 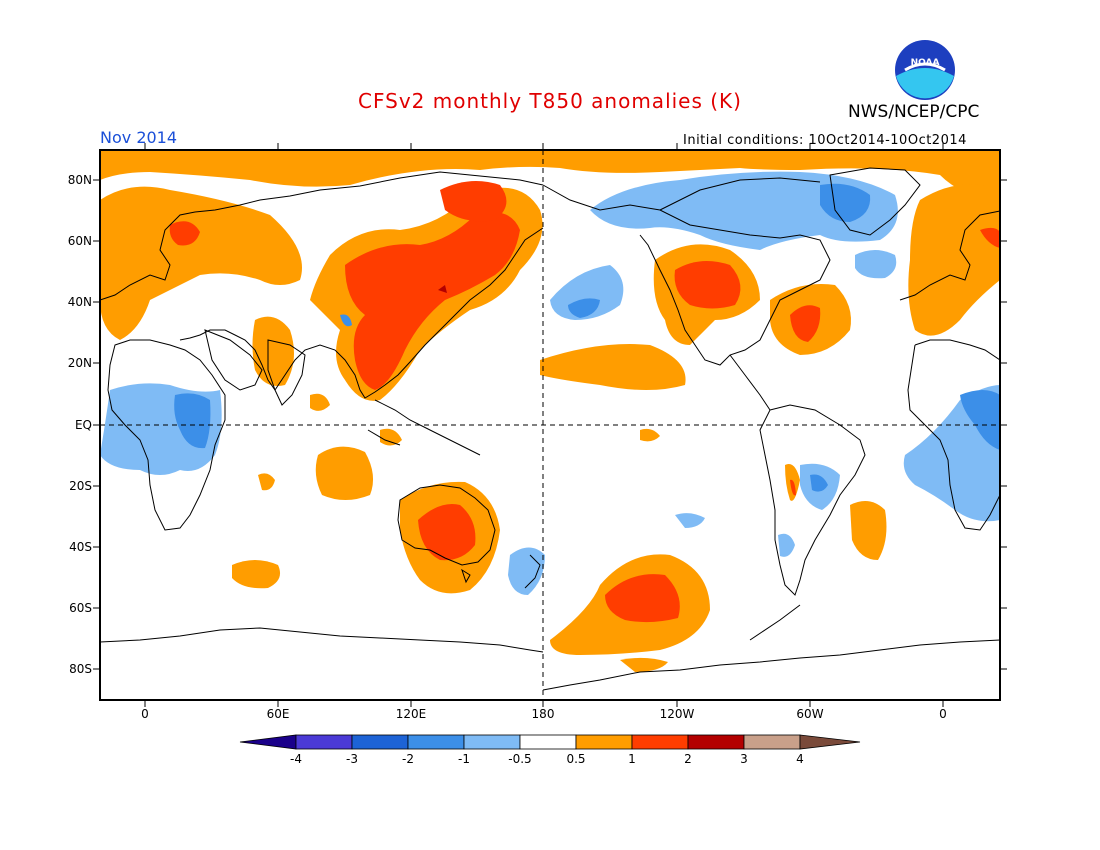 I want to click on colorbar-tick: 1, so click(x=632, y=759).